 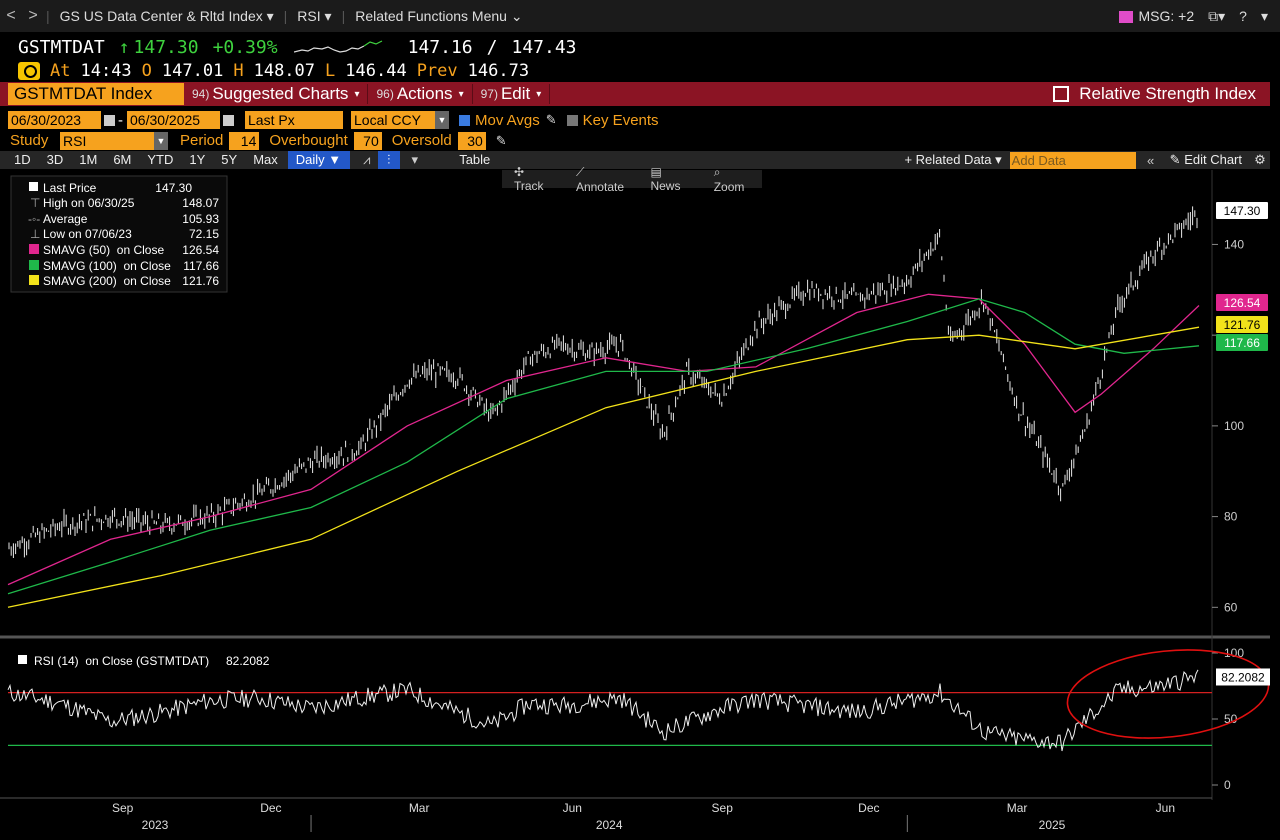 I want to click on window-menu-icon: ⧉▾, so click(x=1217, y=15).